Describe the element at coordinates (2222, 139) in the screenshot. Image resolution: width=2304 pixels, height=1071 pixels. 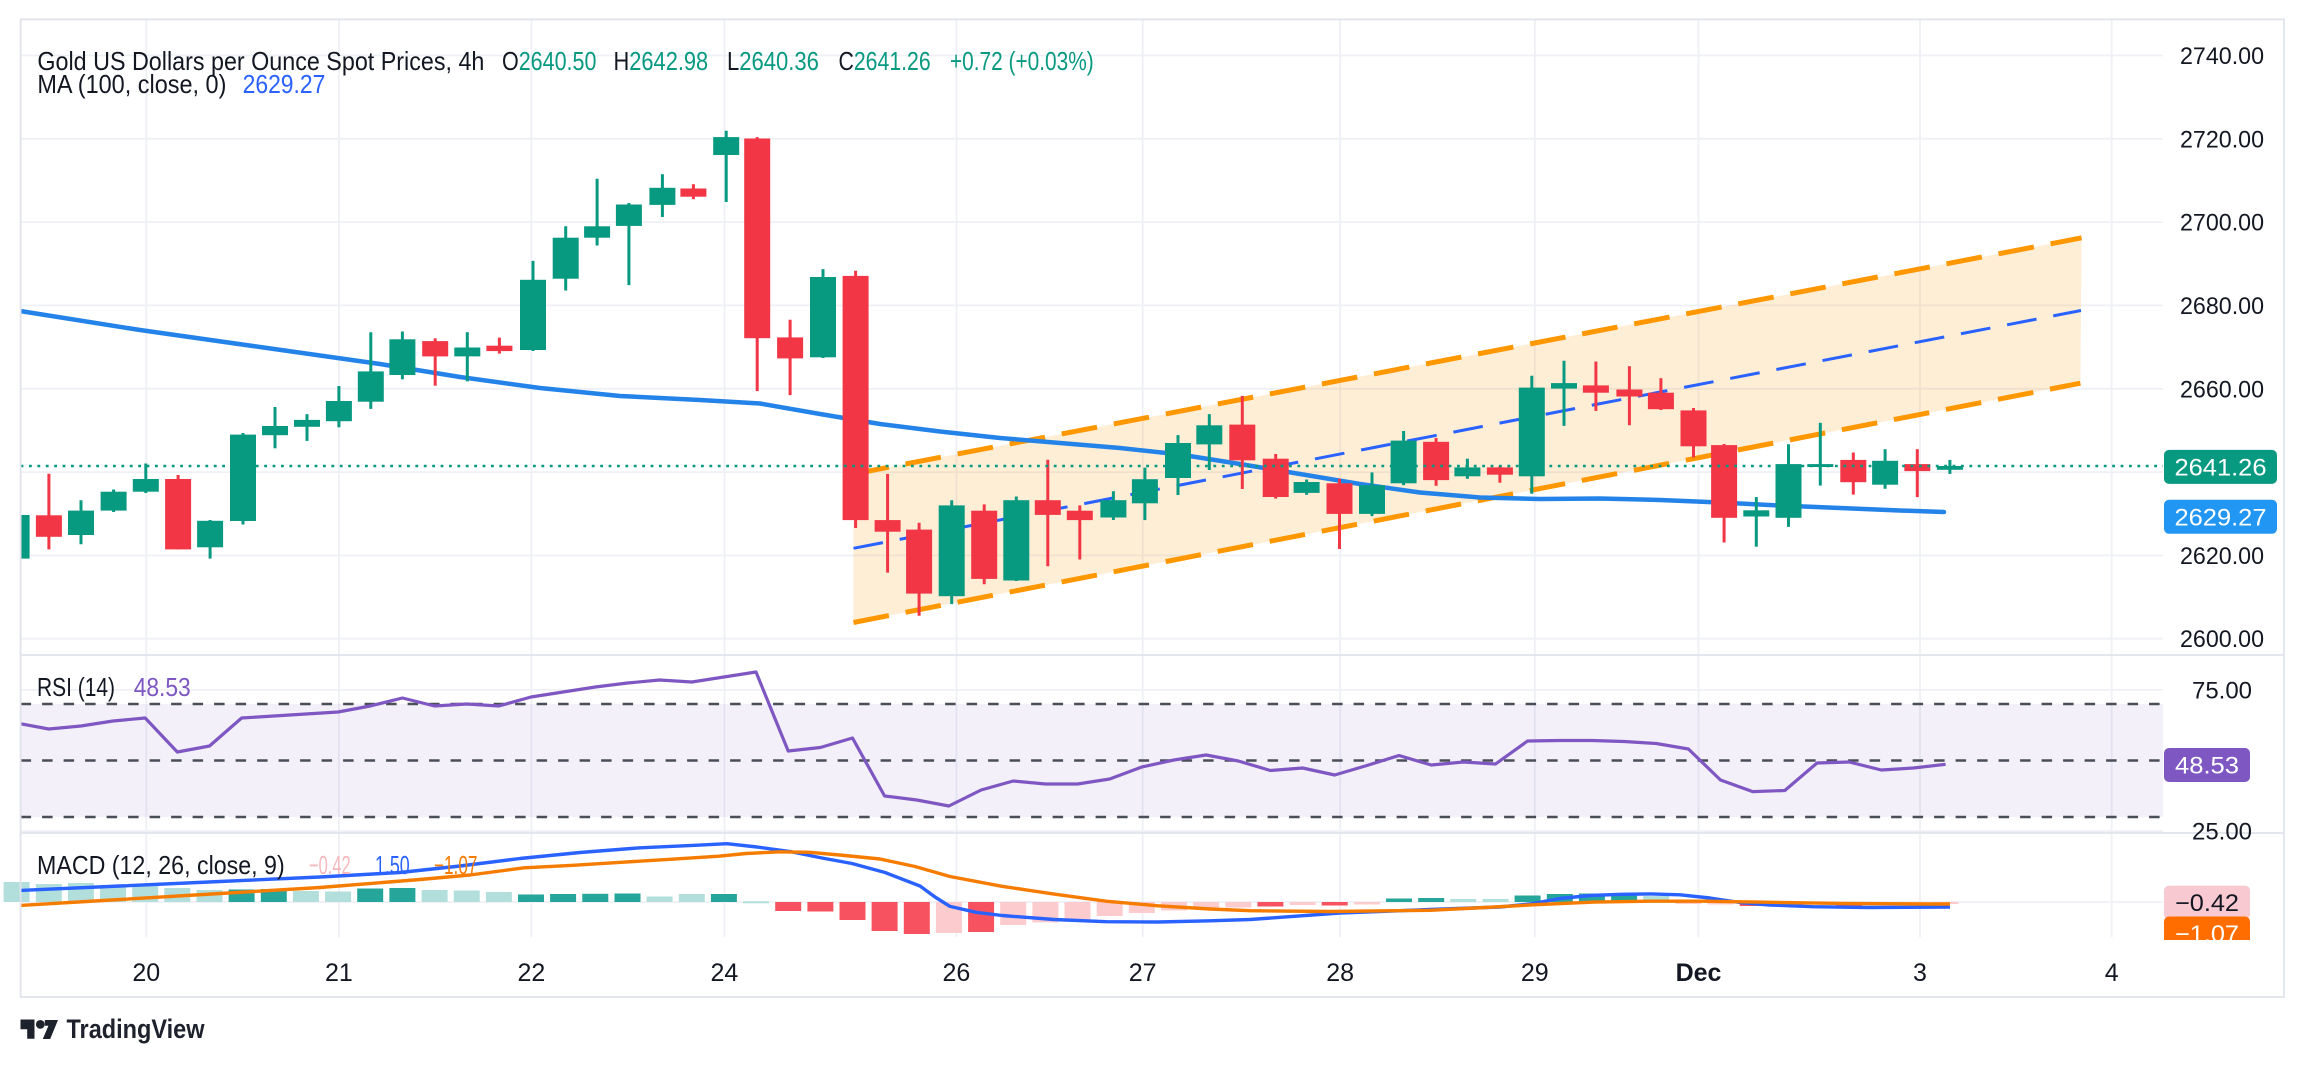
I see `svg-text: 2720.00` at that location.